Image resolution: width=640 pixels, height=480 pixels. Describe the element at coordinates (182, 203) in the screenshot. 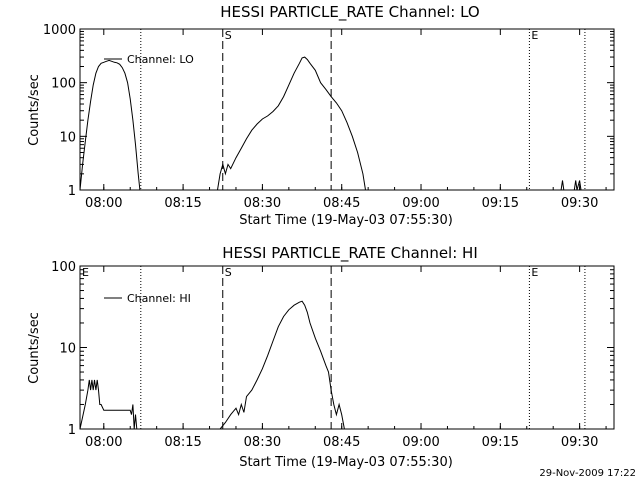

I see `top-x-tick-label: 08:15` at that location.